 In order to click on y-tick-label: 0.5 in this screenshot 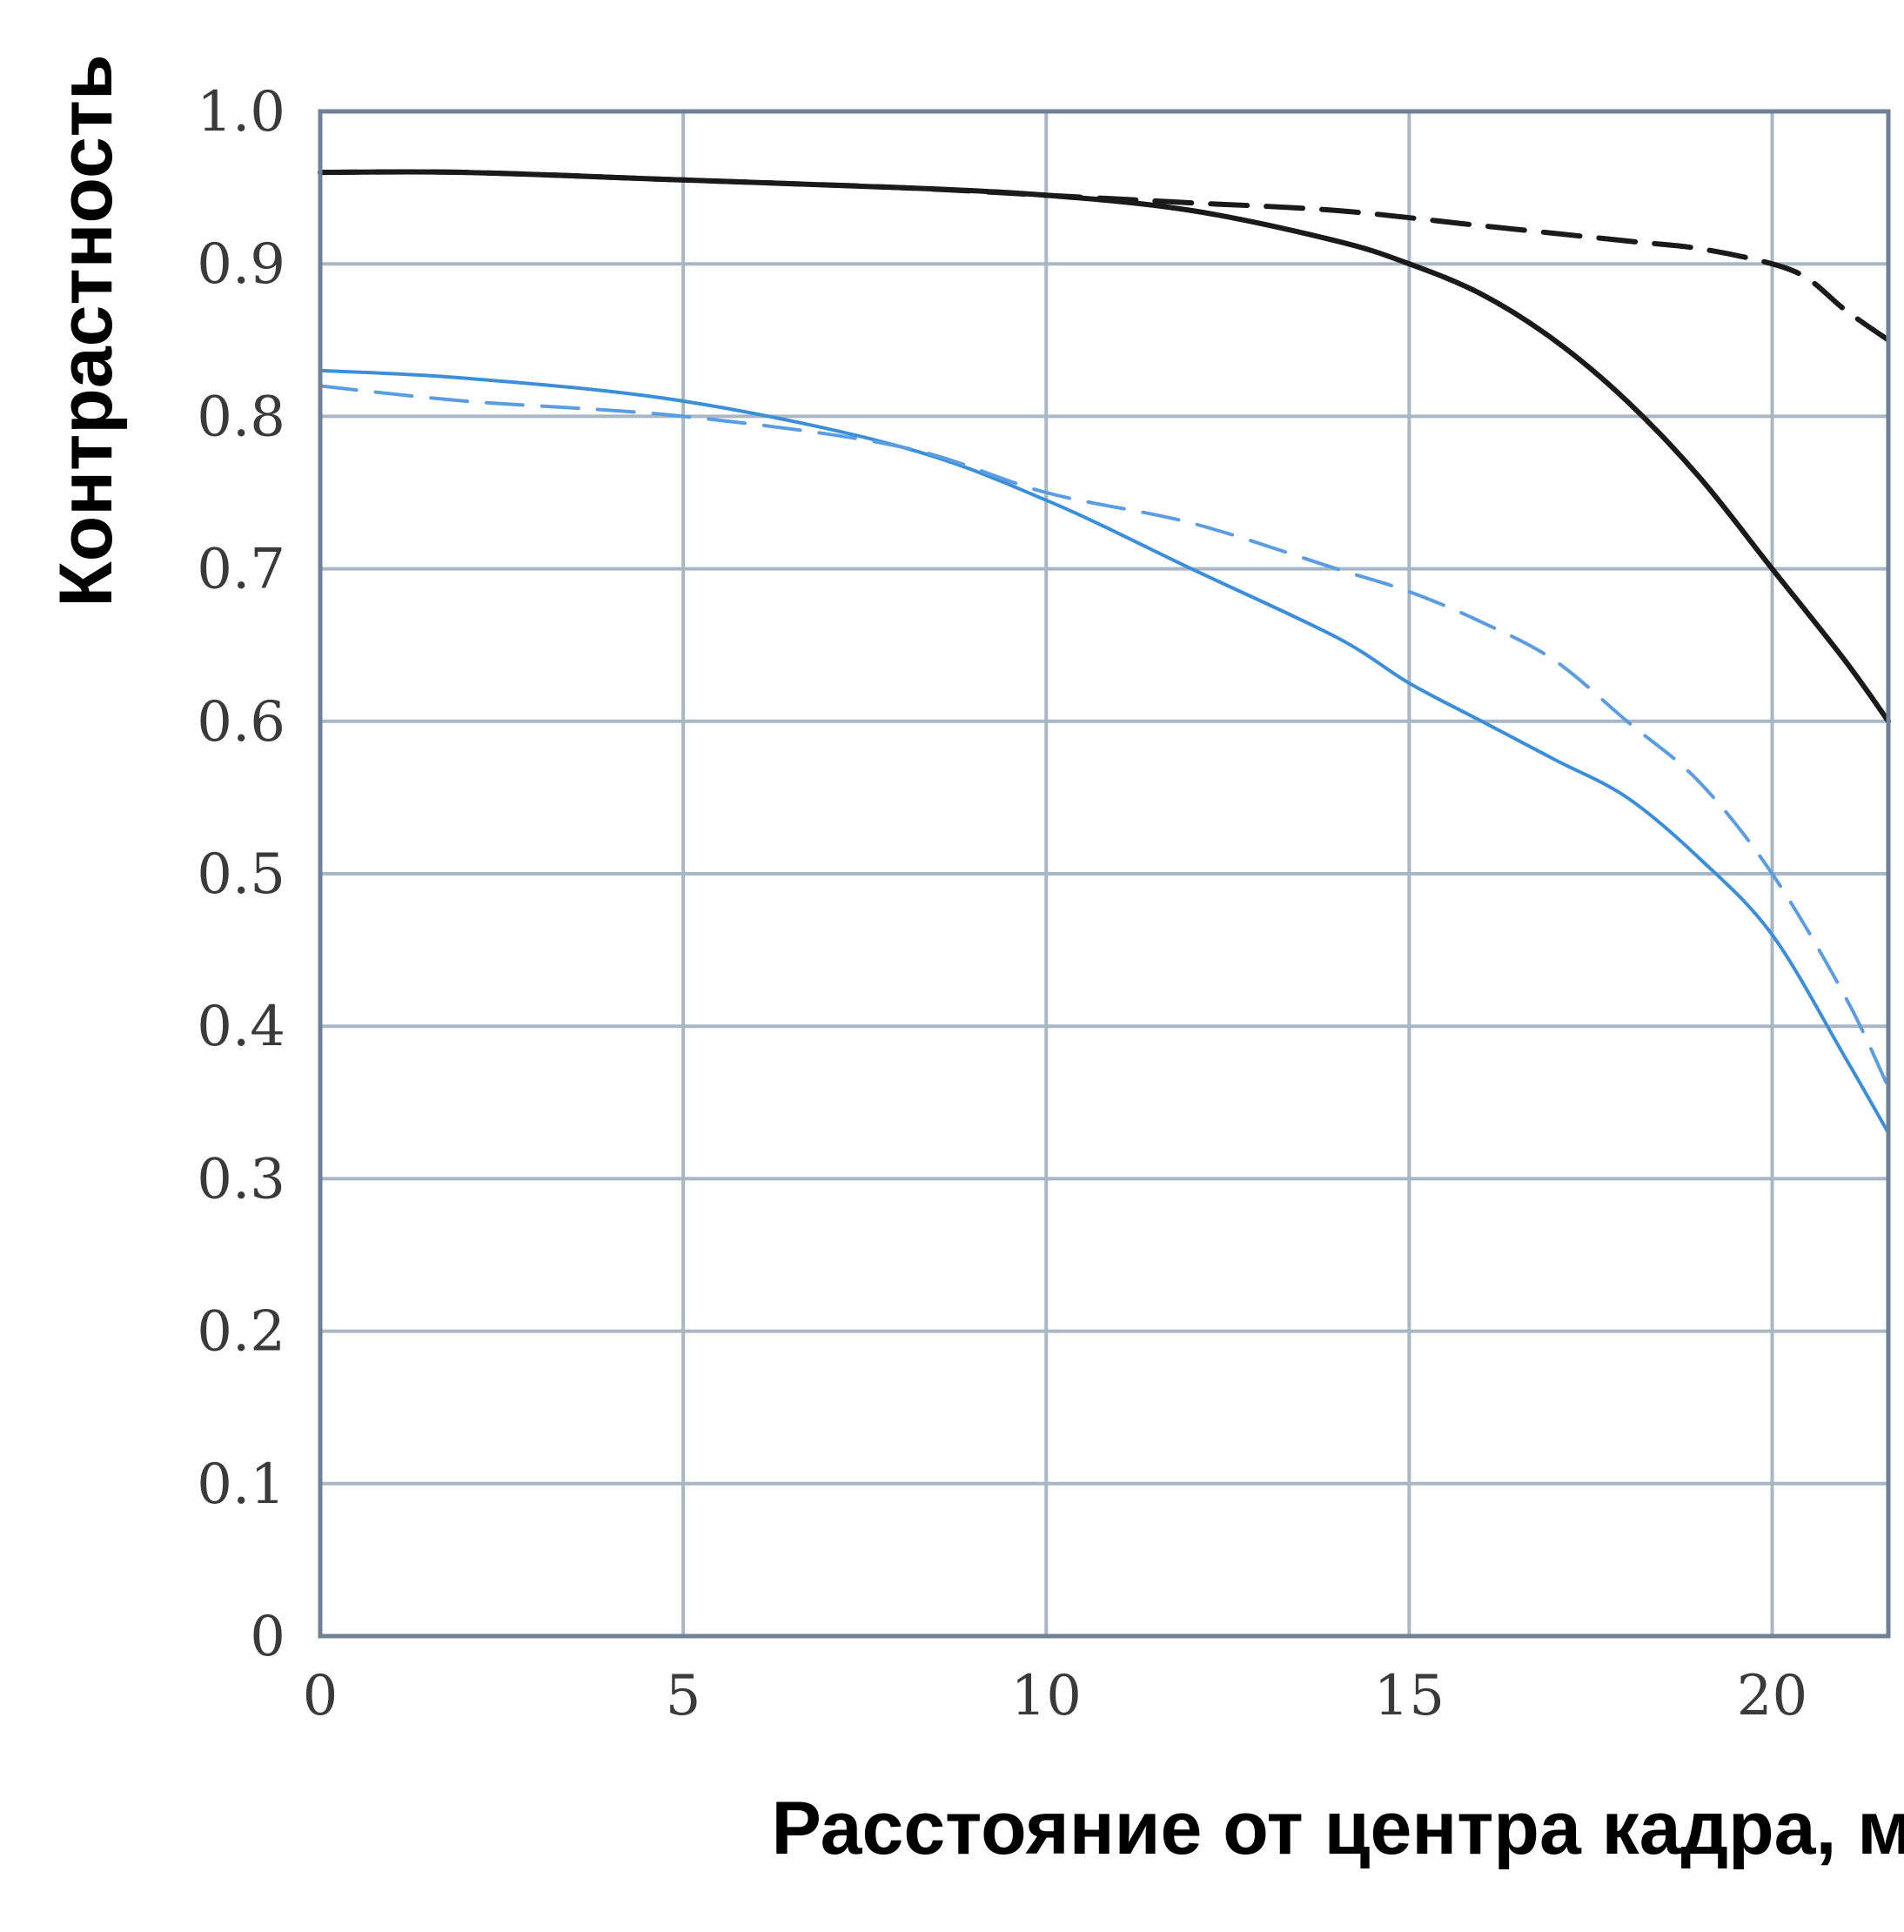, I will do `click(241, 874)`.